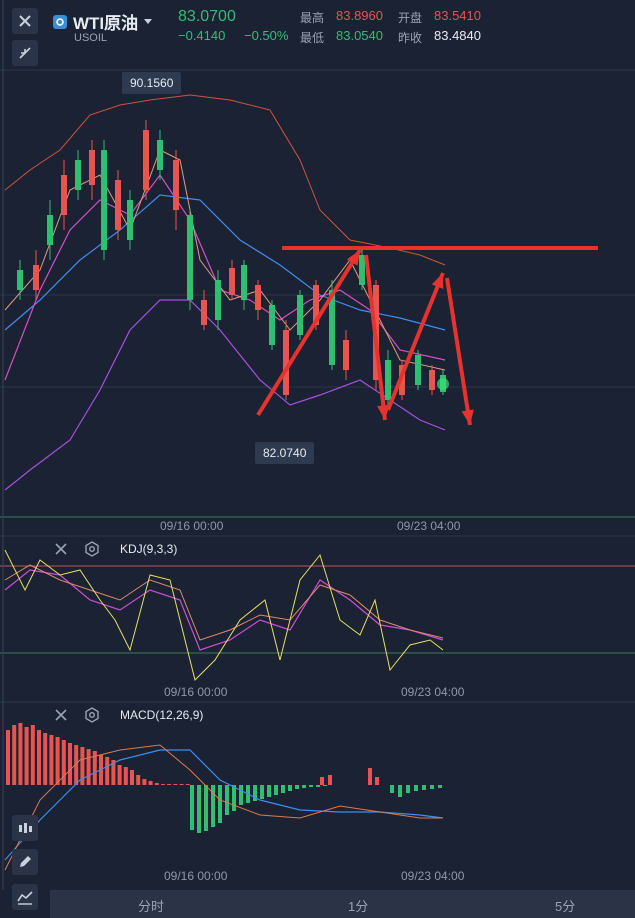  What do you see at coordinates (312, 38) in the screenshot?
I see `low-label: 最低` at bounding box center [312, 38].